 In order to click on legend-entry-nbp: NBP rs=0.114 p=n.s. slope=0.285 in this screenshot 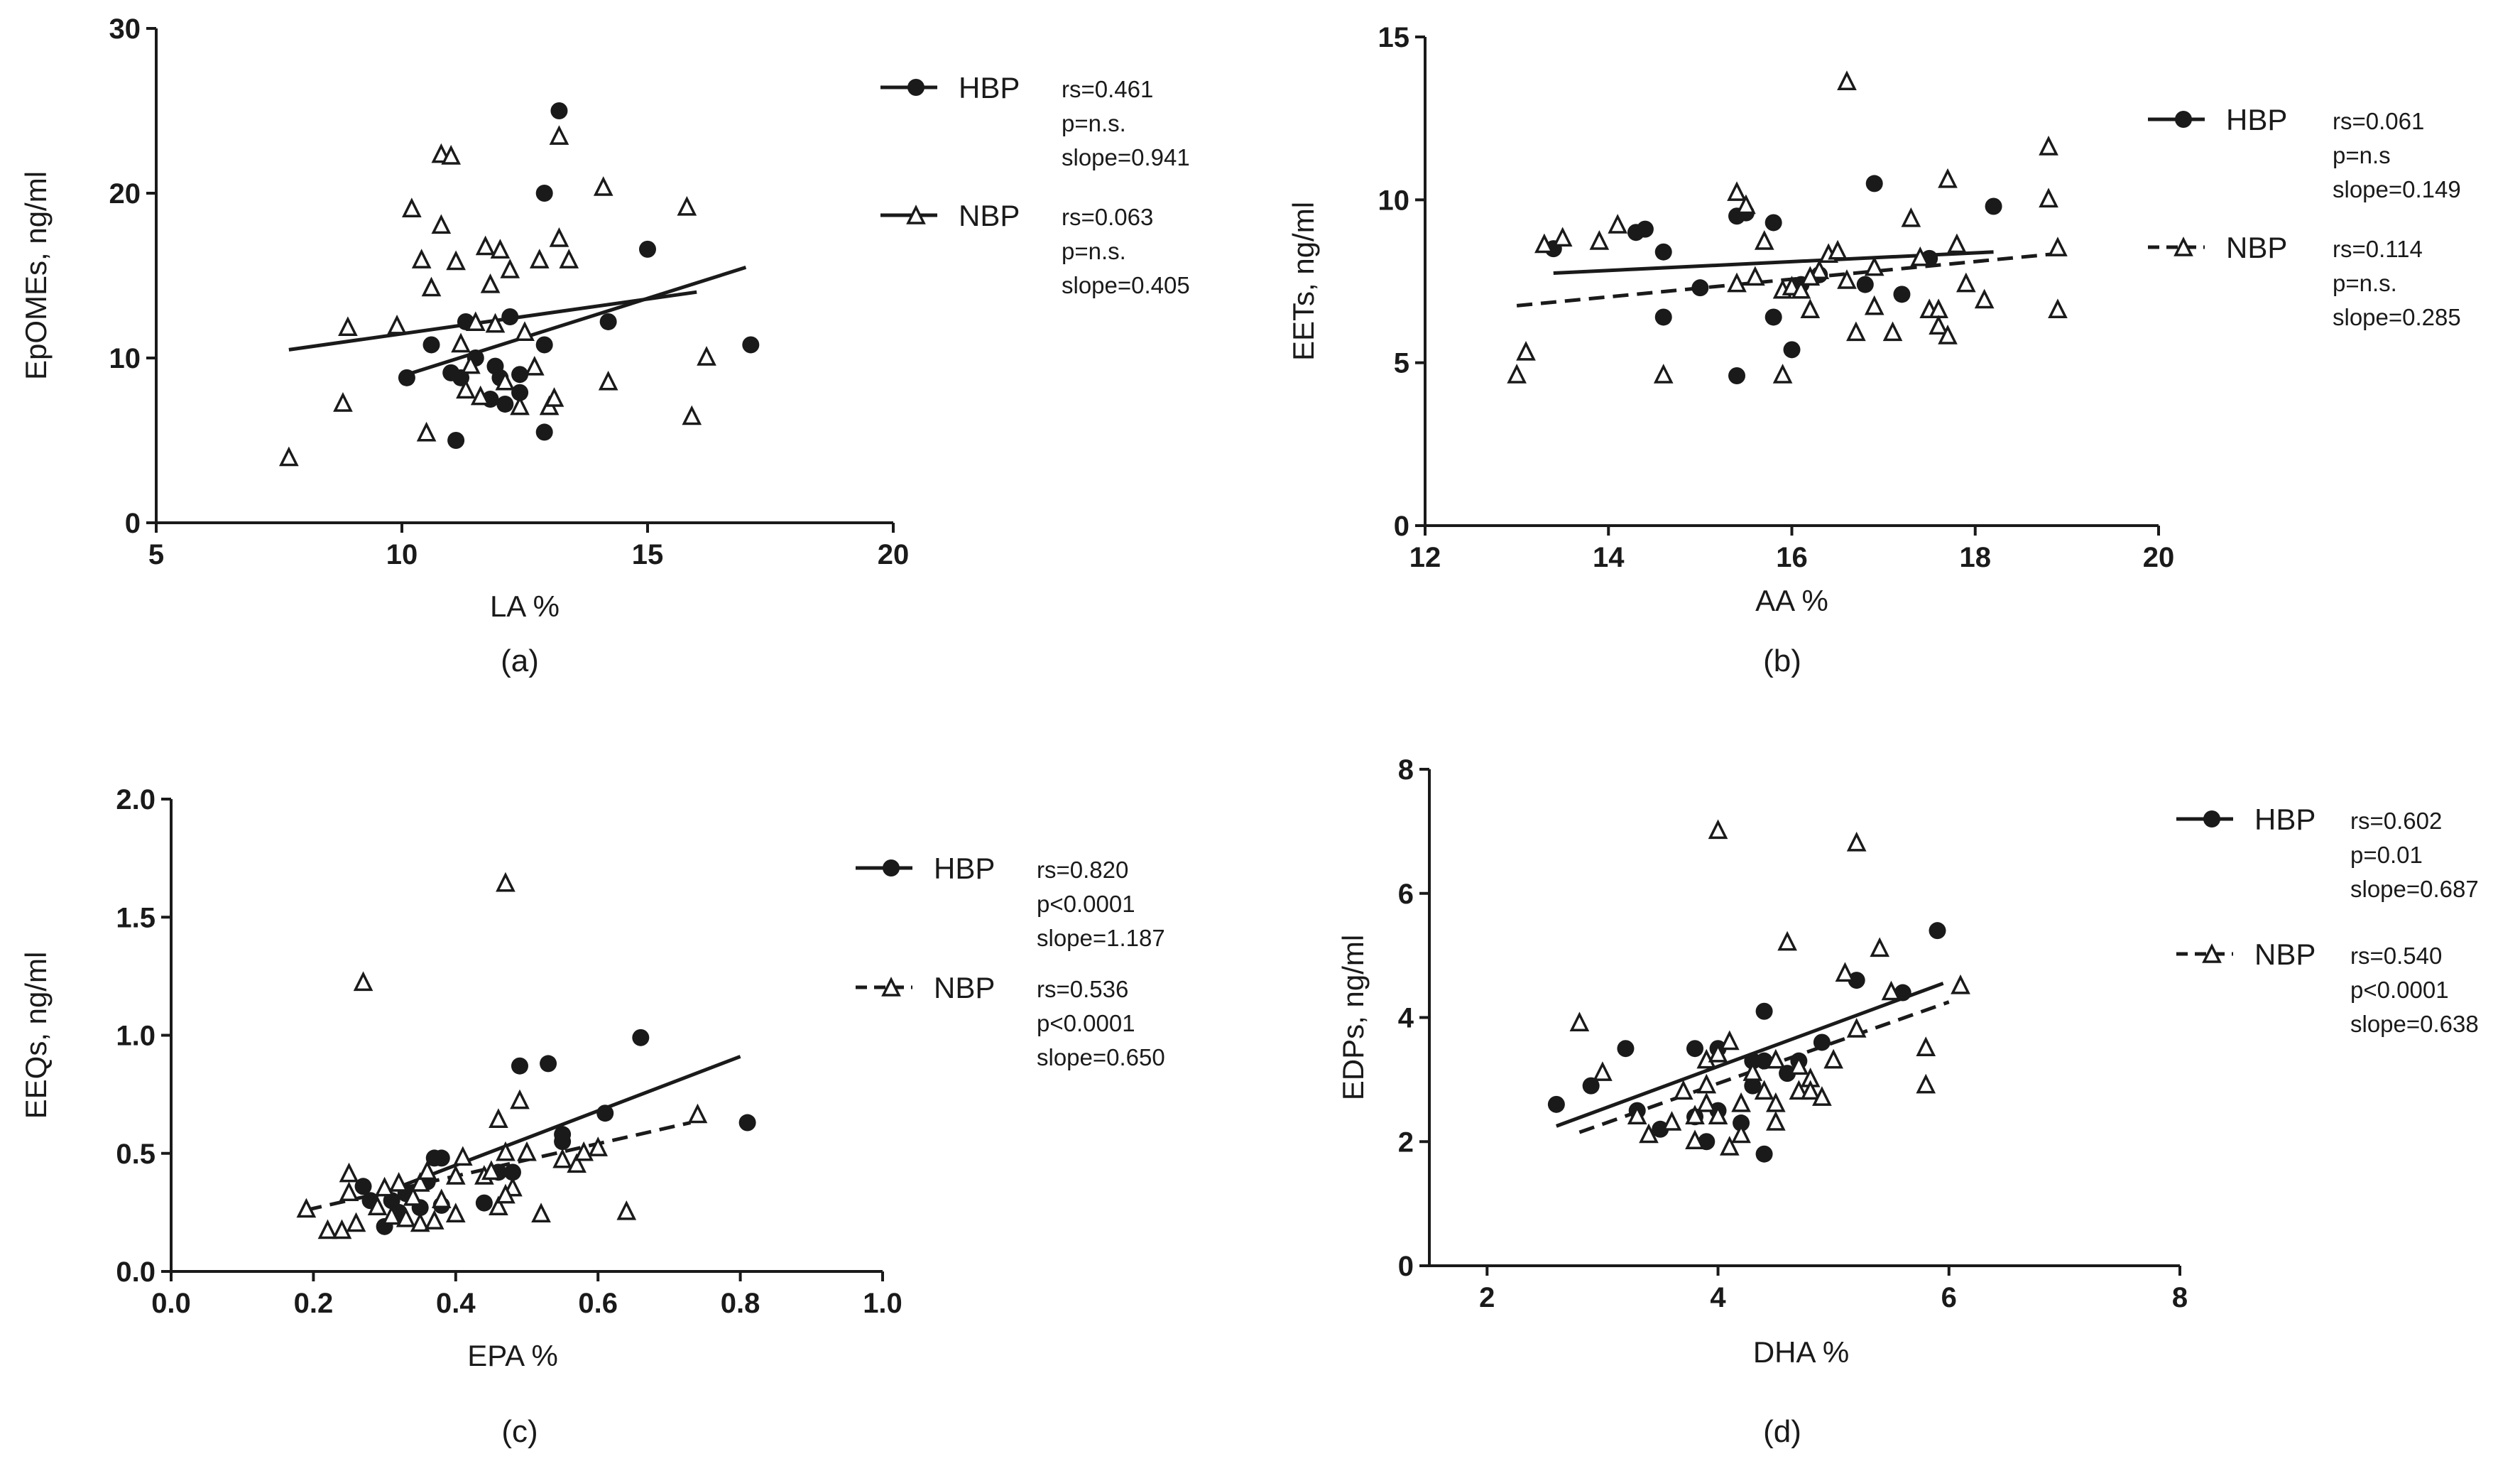, I will do `click(2304, 280)`.